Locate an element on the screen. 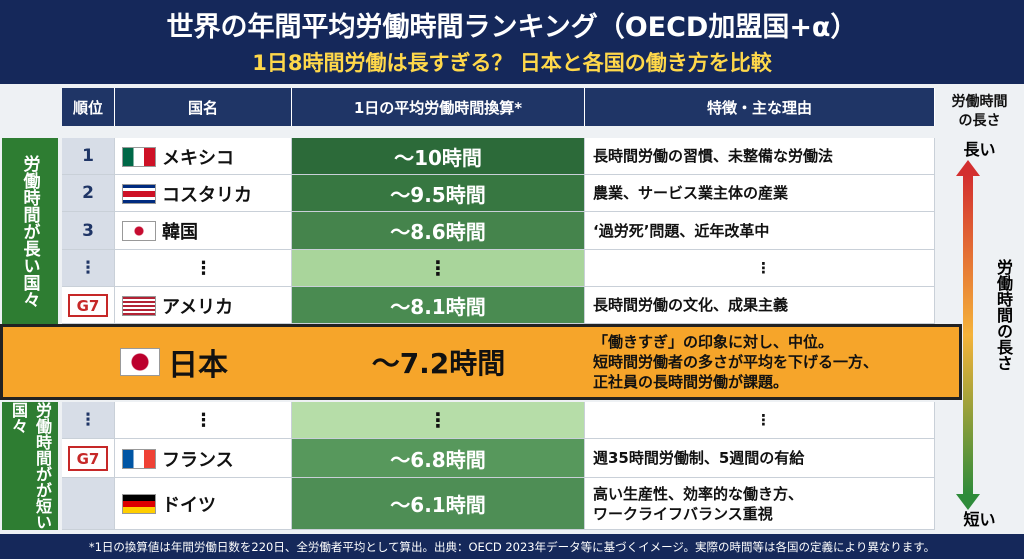 This screenshot has height=559, width=1024. country-name: 日本 is located at coordinates (198, 365).